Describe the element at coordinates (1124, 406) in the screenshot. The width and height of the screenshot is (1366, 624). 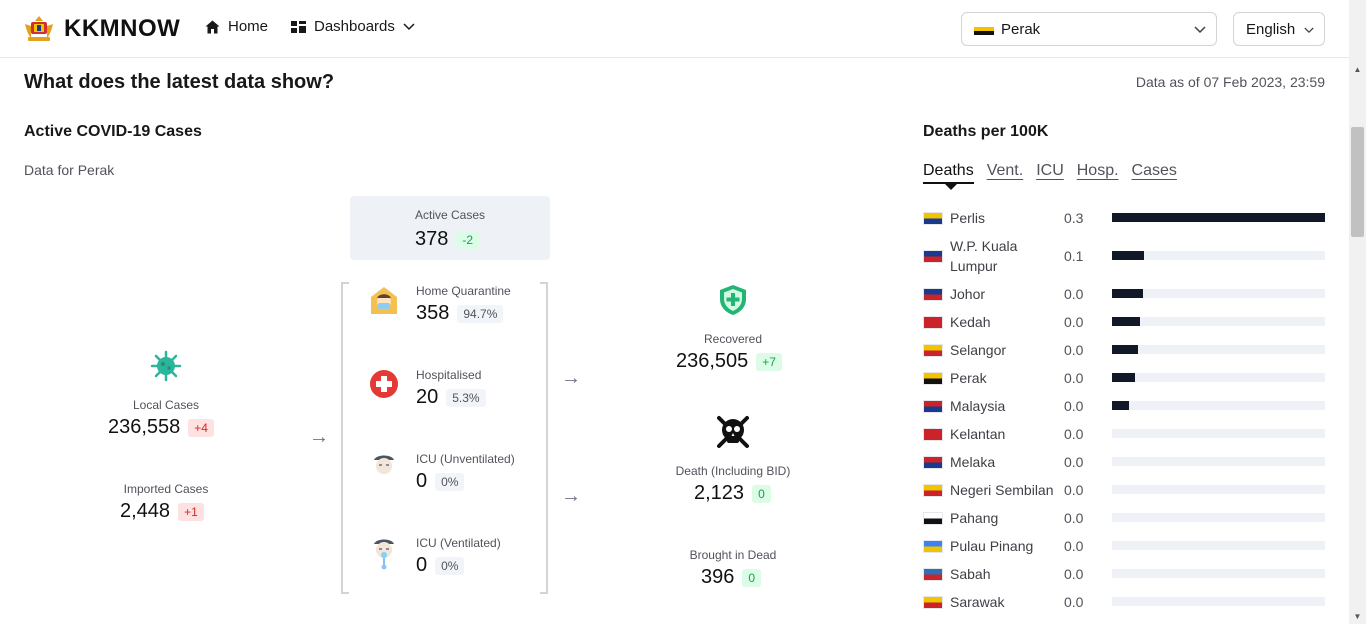
I see `state-row: Malaysia 0.0` at that location.